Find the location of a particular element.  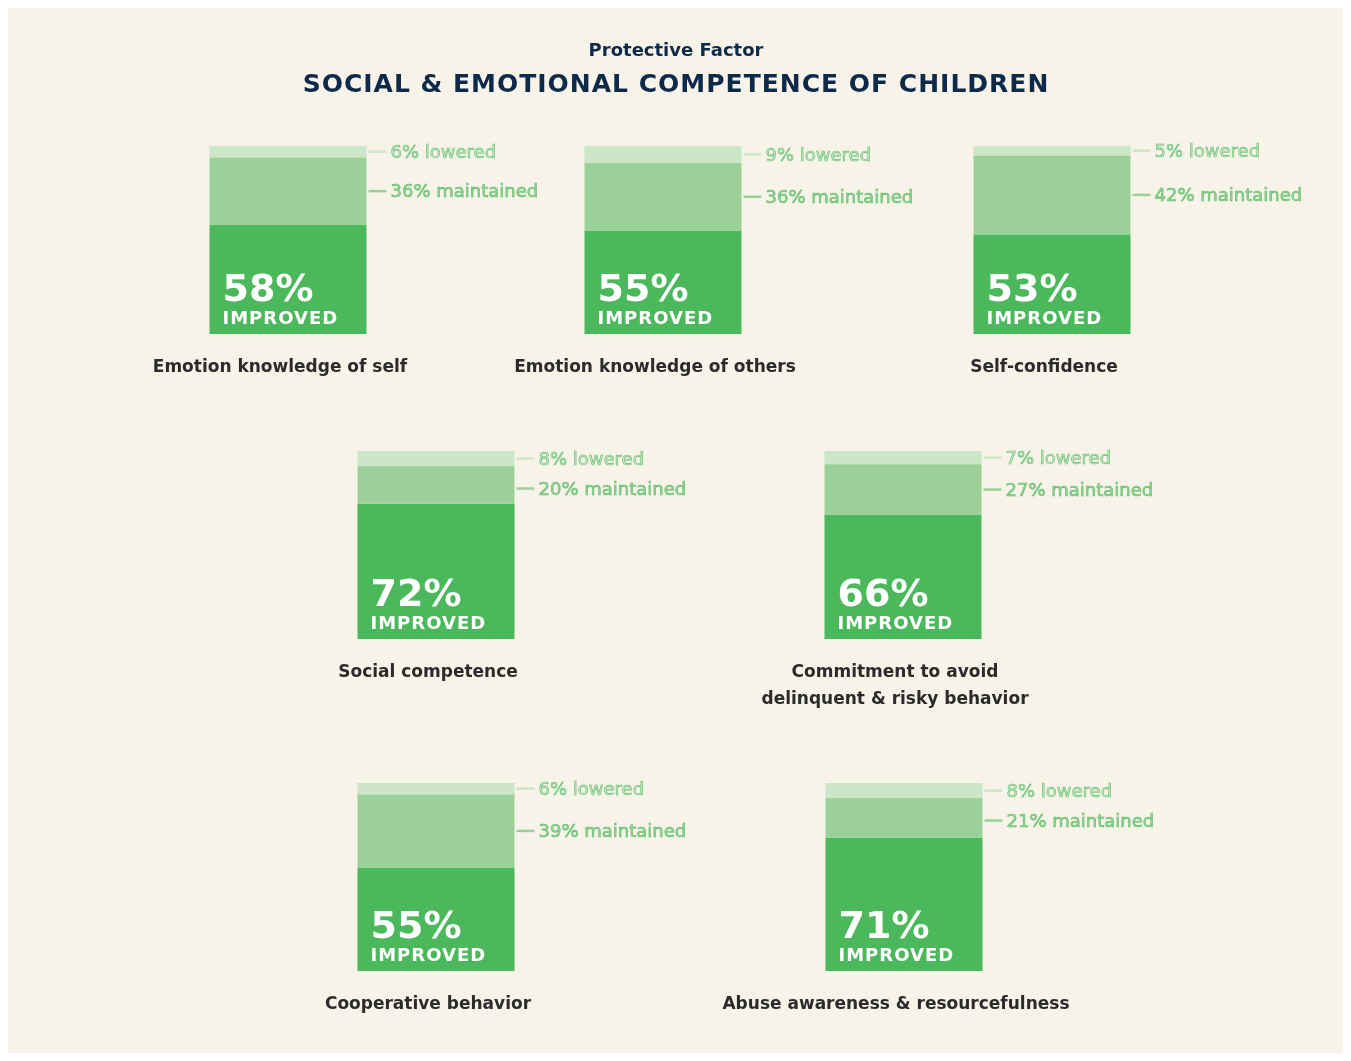

data-label: 20% is located at coordinates (558, 488).